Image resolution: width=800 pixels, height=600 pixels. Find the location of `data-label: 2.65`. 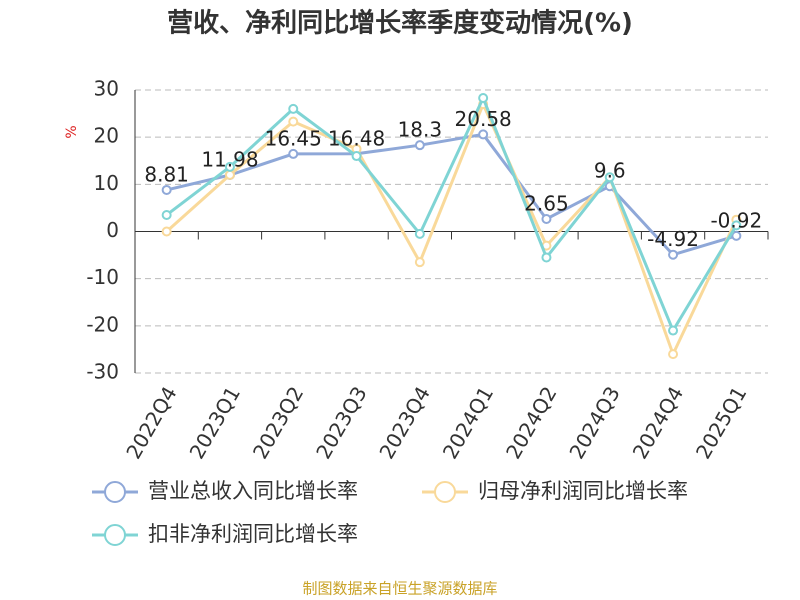

data-label: 2.65 is located at coordinates (546, 204).